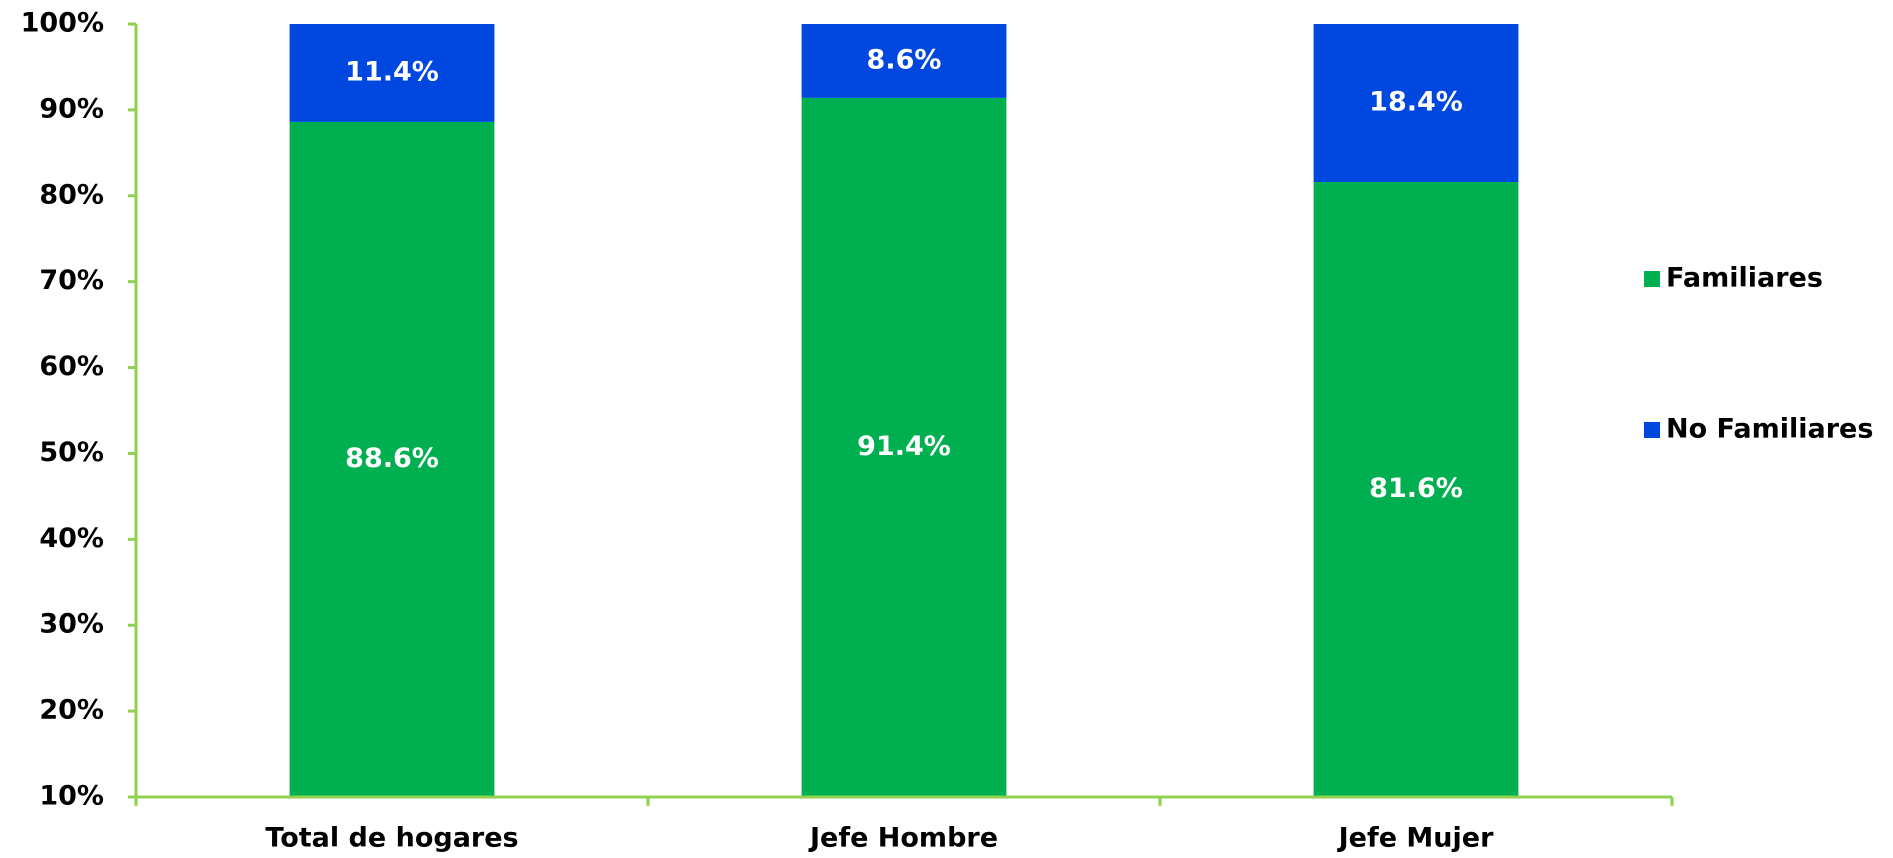 This screenshot has width=1893, height=858. I want to click on x-tick-label: Jefe Hombre, so click(903, 838).